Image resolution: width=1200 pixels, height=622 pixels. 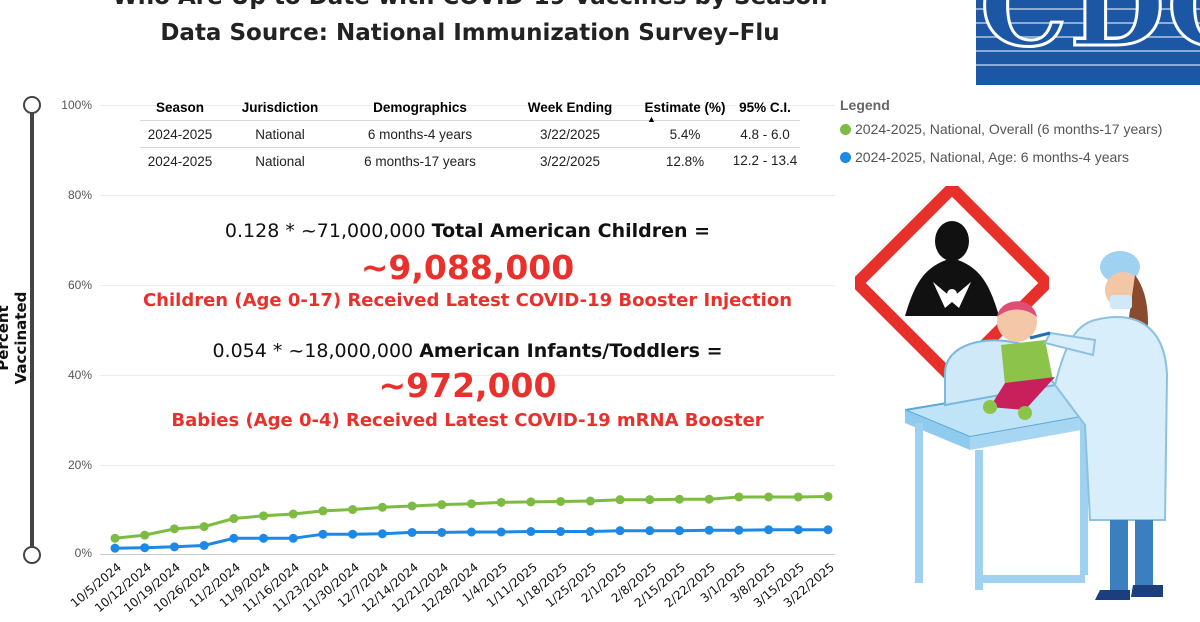 What do you see at coordinates (280, 107) in the screenshot?
I see `col-header-jurisdiction: Jurisdiction` at bounding box center [280, 107].